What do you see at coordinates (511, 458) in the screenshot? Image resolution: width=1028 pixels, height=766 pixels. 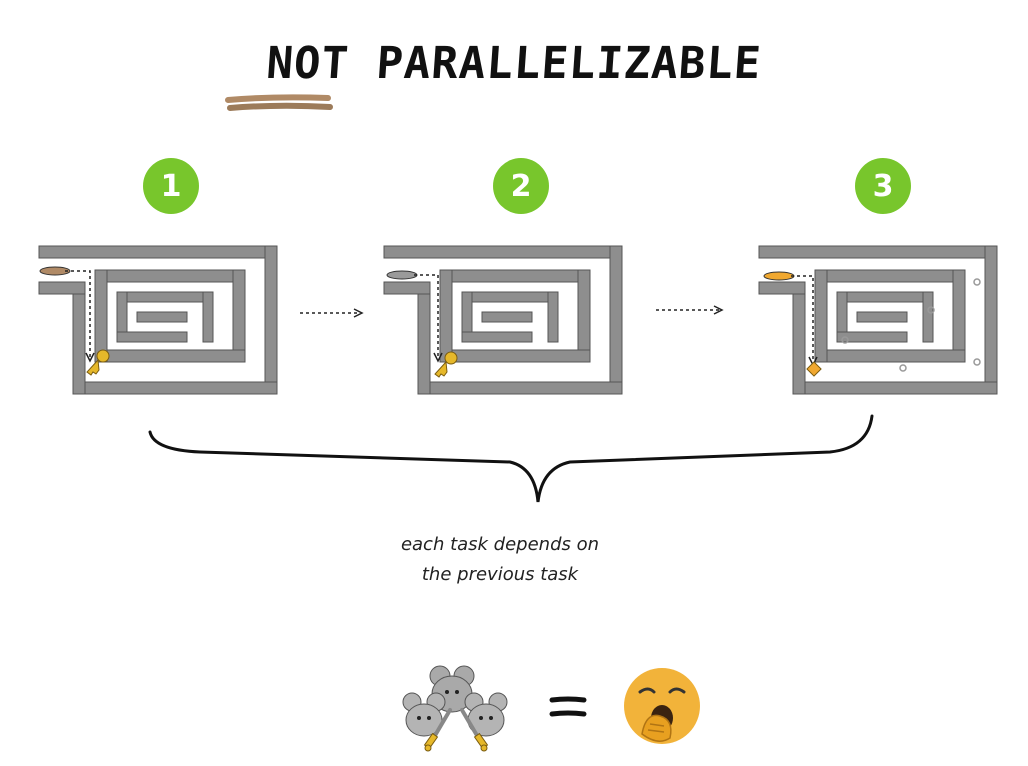 I see `curly-brace` at bounding box center [511, 458].